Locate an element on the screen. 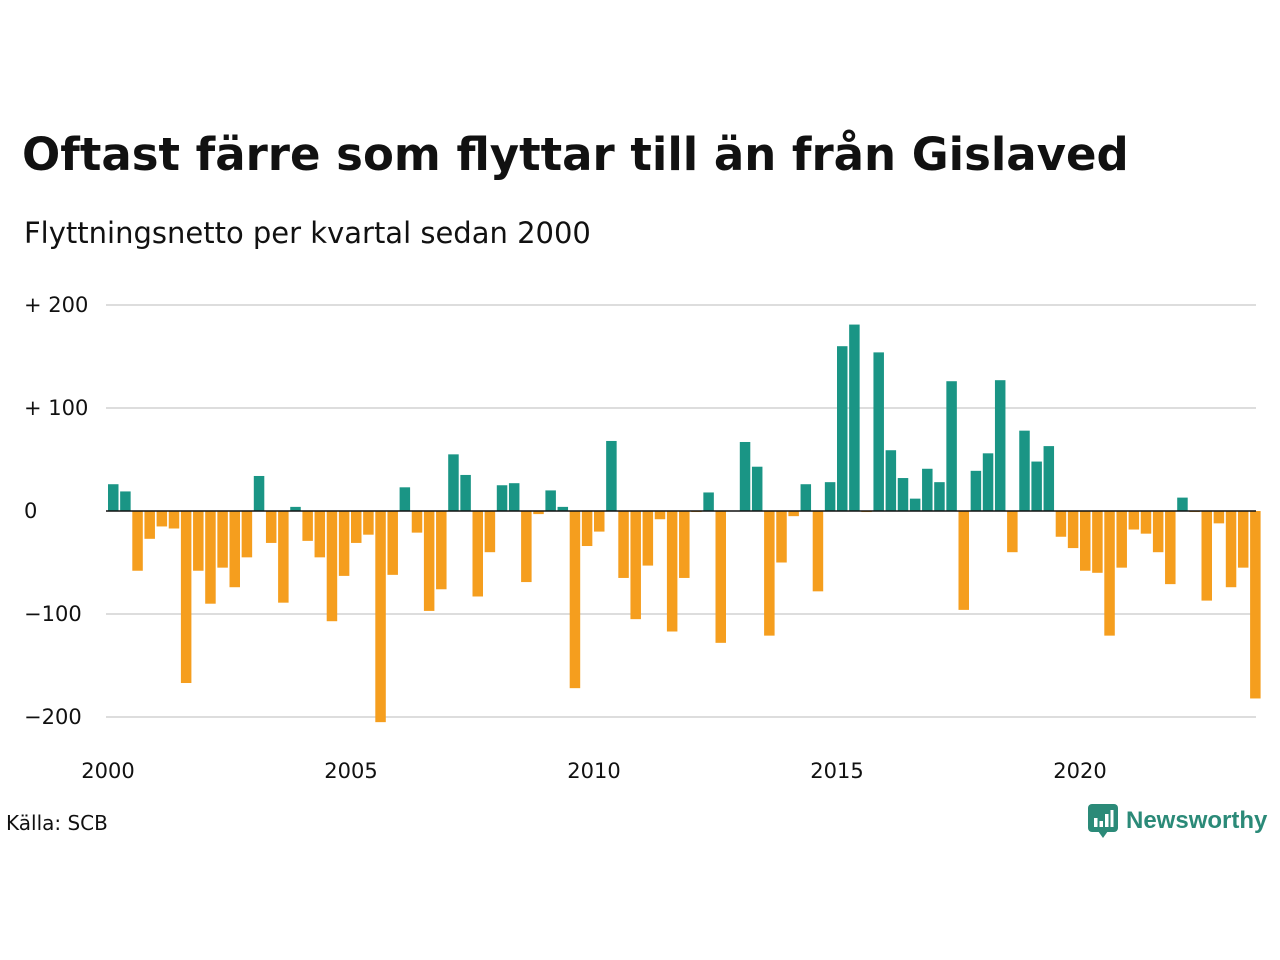 The height and width of the screenshot is (960, 1280). y-tick-label: −100 is located at coordinates (53, 614).